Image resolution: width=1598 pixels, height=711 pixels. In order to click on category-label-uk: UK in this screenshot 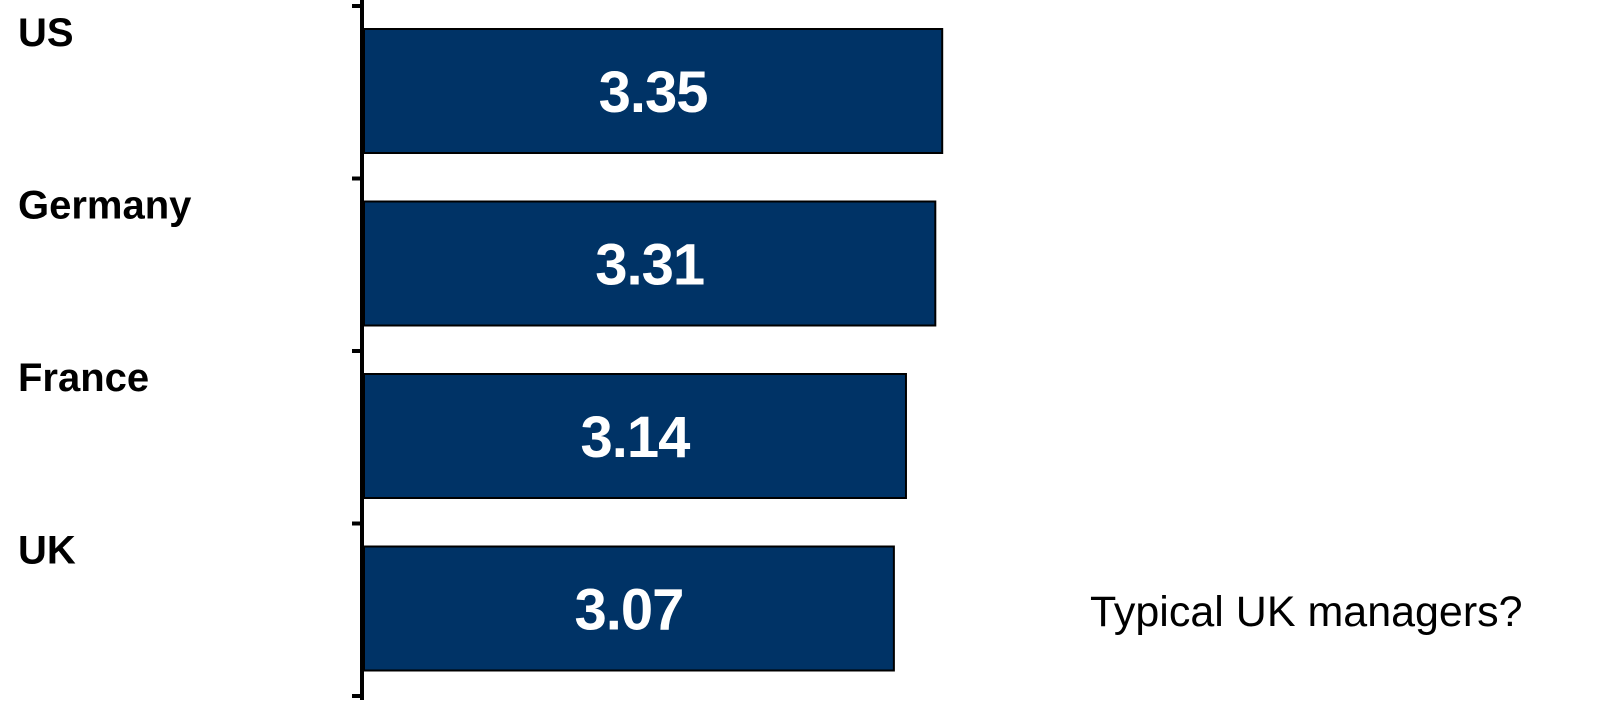, I will do `click(47, 551)`.